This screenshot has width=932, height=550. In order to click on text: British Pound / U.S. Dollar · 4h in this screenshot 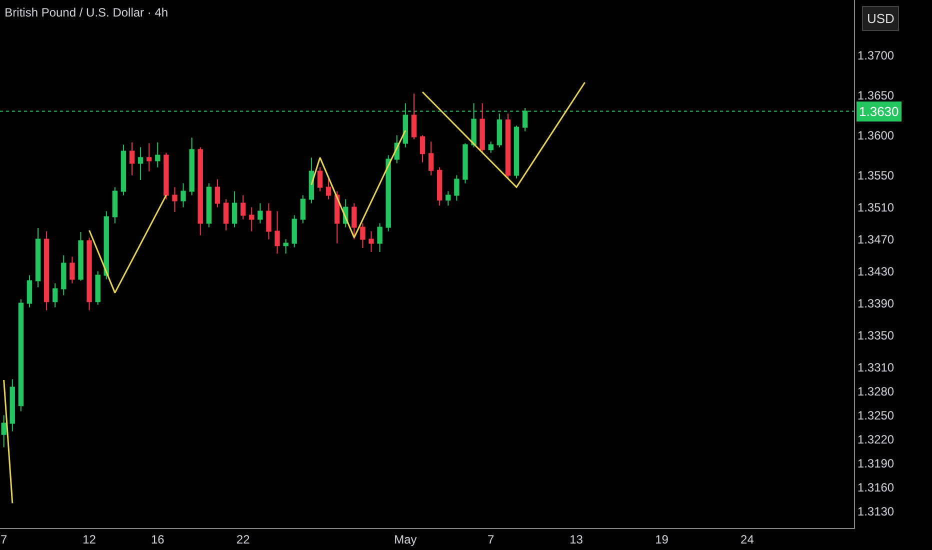, I will do `click(86, 13)`.